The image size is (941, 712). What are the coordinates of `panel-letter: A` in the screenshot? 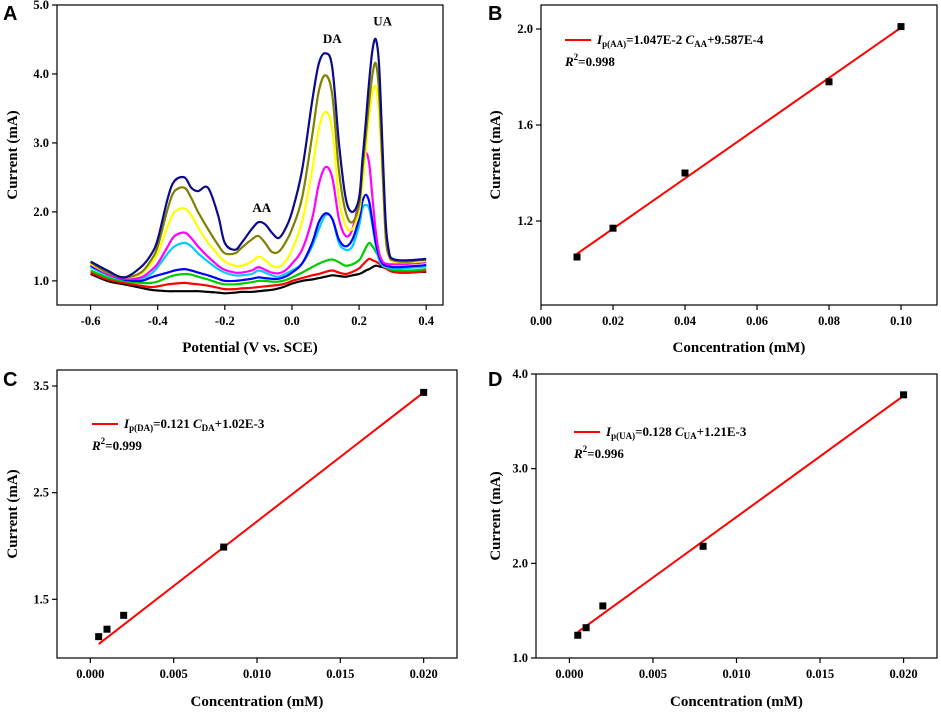 It's located at (10, 14).